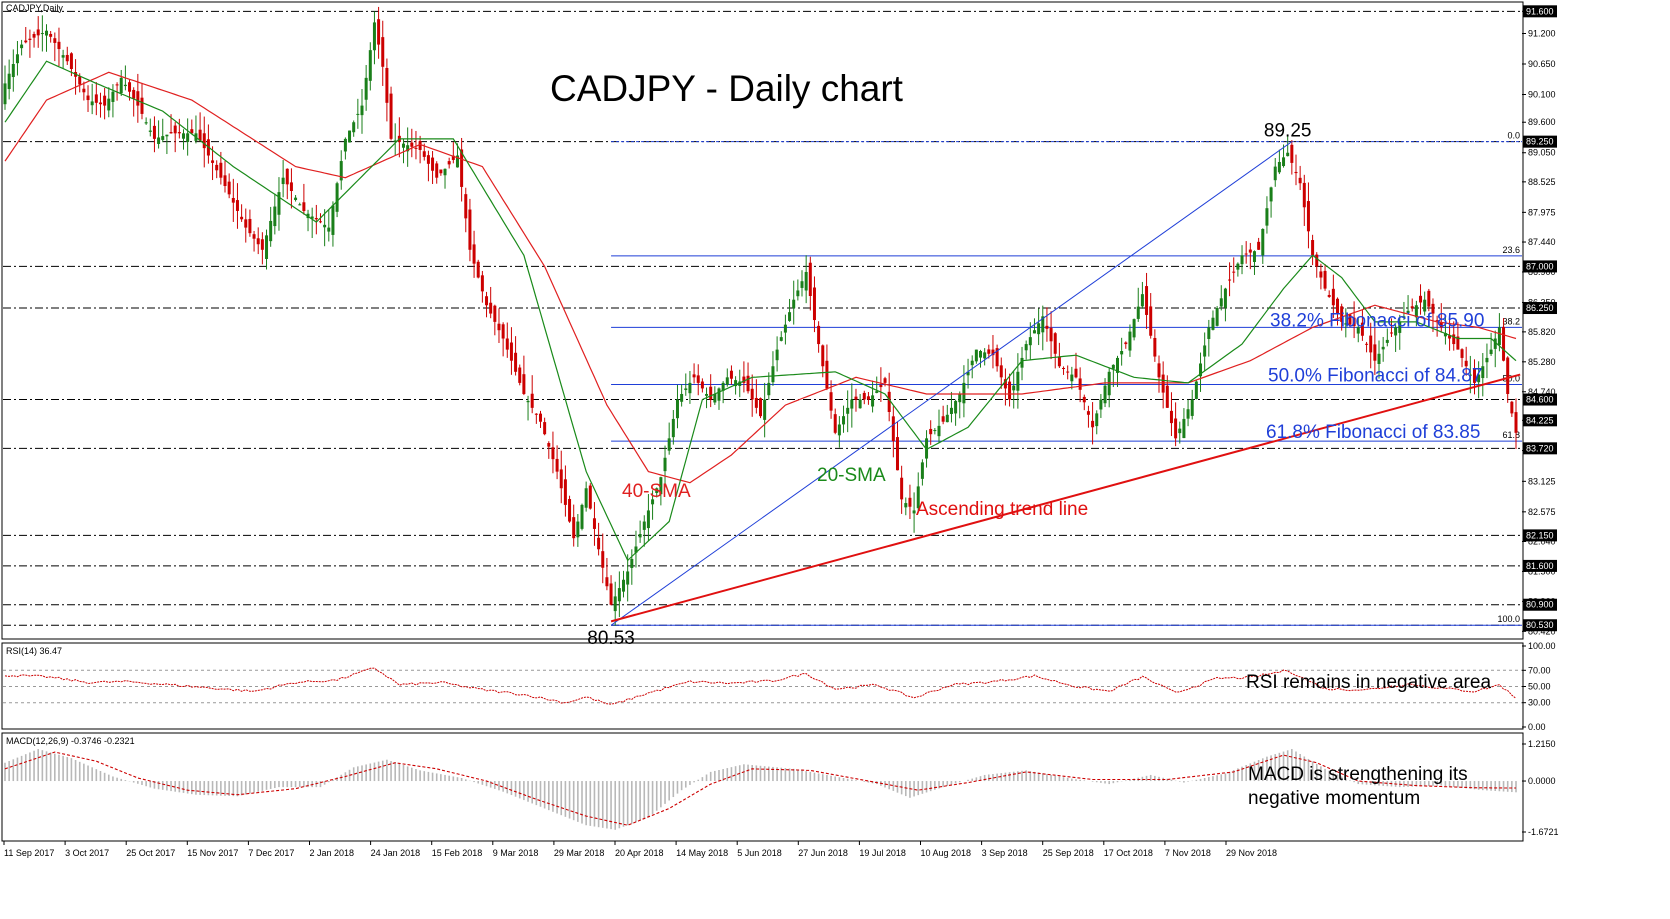  I want to click on date-axis-tick-label: 15 Feb 2018, so click(457, 853).